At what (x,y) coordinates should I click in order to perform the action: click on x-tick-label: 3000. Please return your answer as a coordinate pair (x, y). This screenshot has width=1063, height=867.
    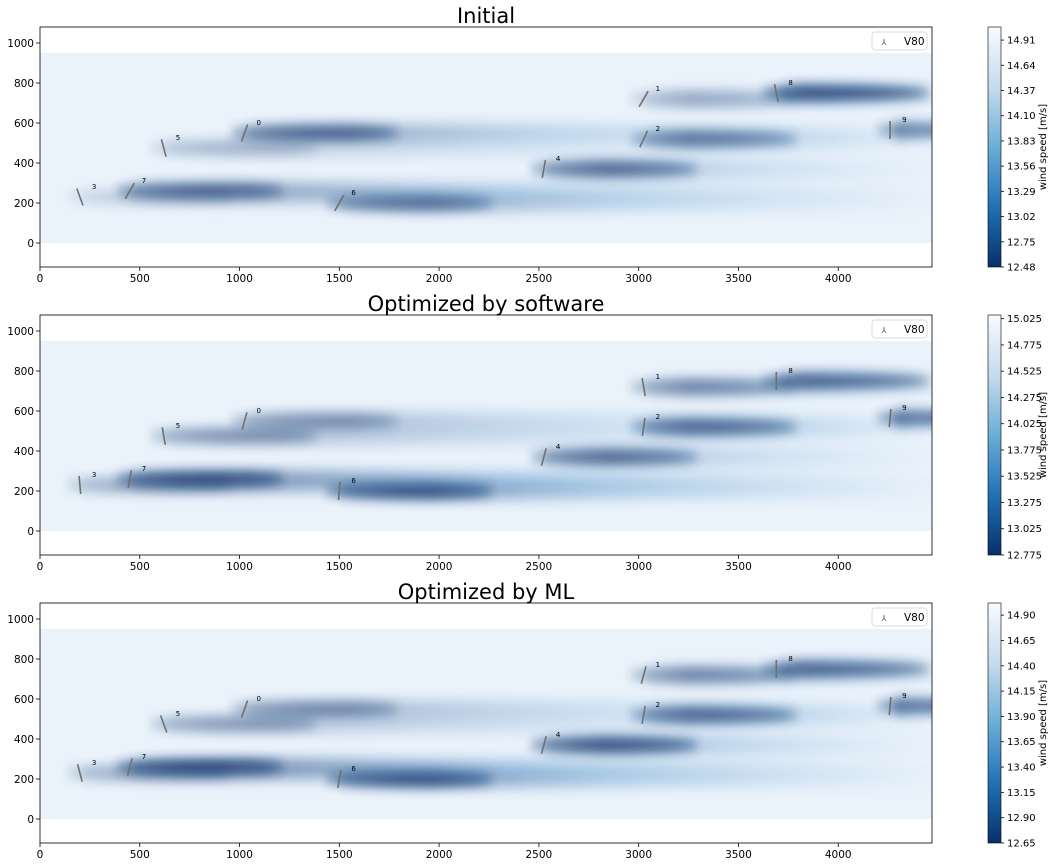
    Looking at the image, I should click on (638, 567).